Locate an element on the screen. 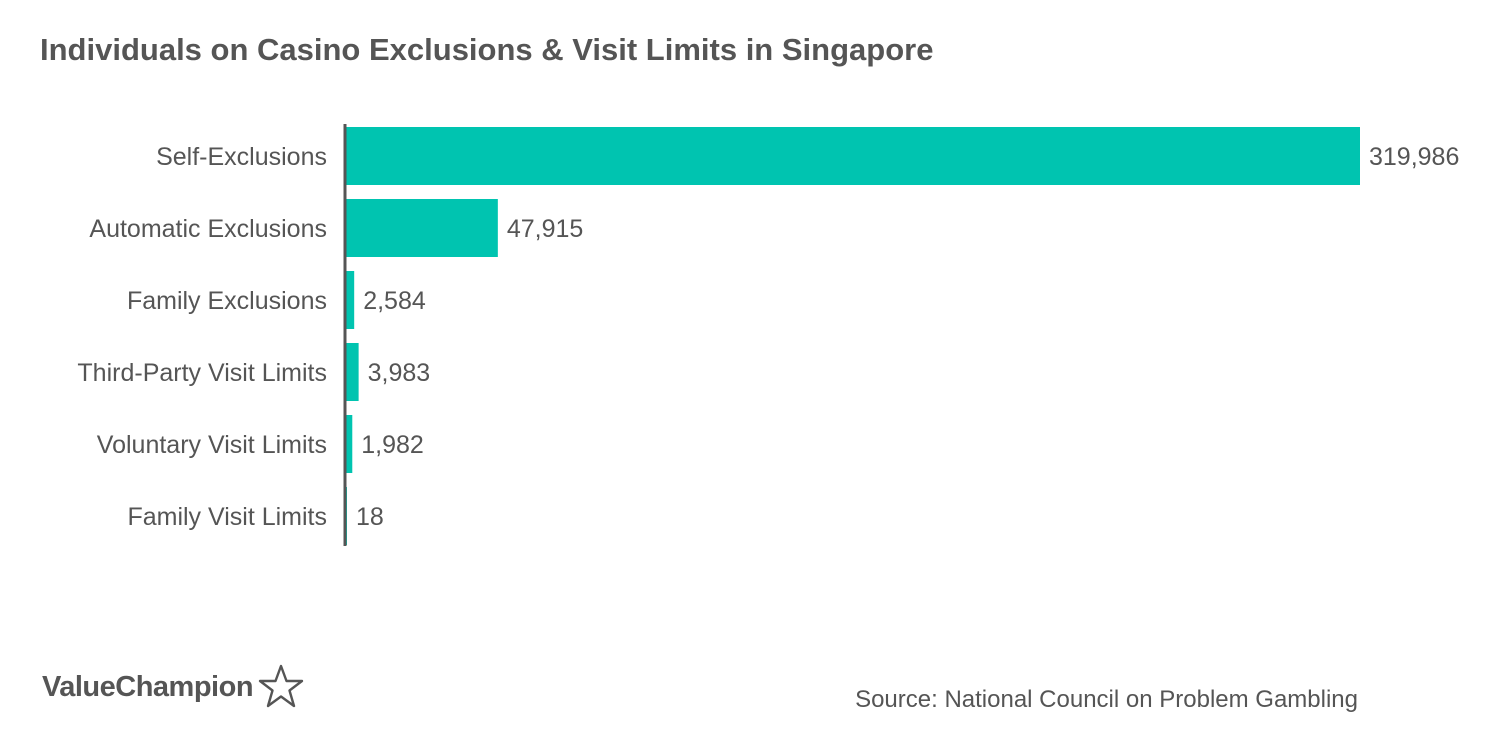 This screenshot has height=756, width=1502. bar-self-exclusions is located at coordinates (853, 156).